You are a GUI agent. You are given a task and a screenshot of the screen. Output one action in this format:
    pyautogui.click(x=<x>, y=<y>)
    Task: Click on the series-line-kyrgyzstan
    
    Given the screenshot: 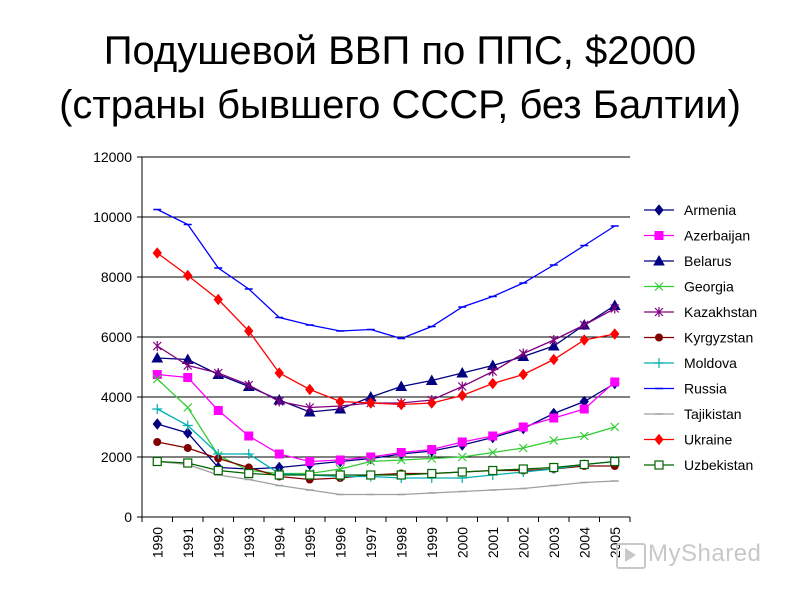 What is the action you would take?
    pyautogui.click(x=386, y=461)
    